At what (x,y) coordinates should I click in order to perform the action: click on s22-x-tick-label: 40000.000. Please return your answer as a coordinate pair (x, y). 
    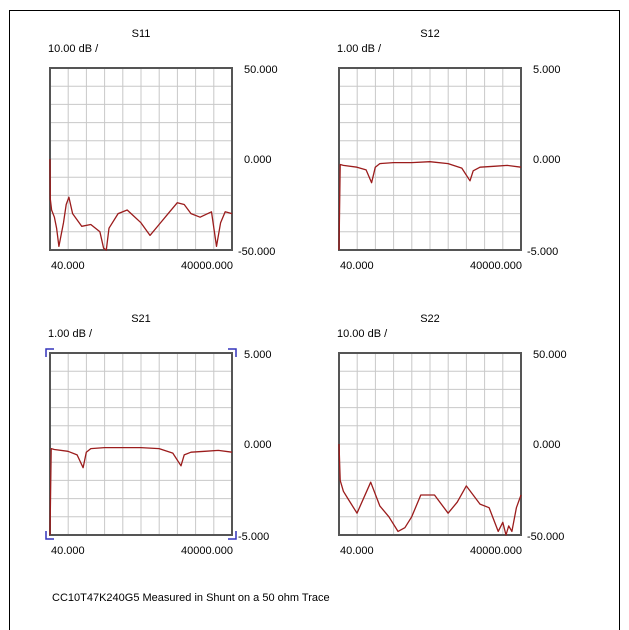
    Looking at the image, I should click on (496, 551).